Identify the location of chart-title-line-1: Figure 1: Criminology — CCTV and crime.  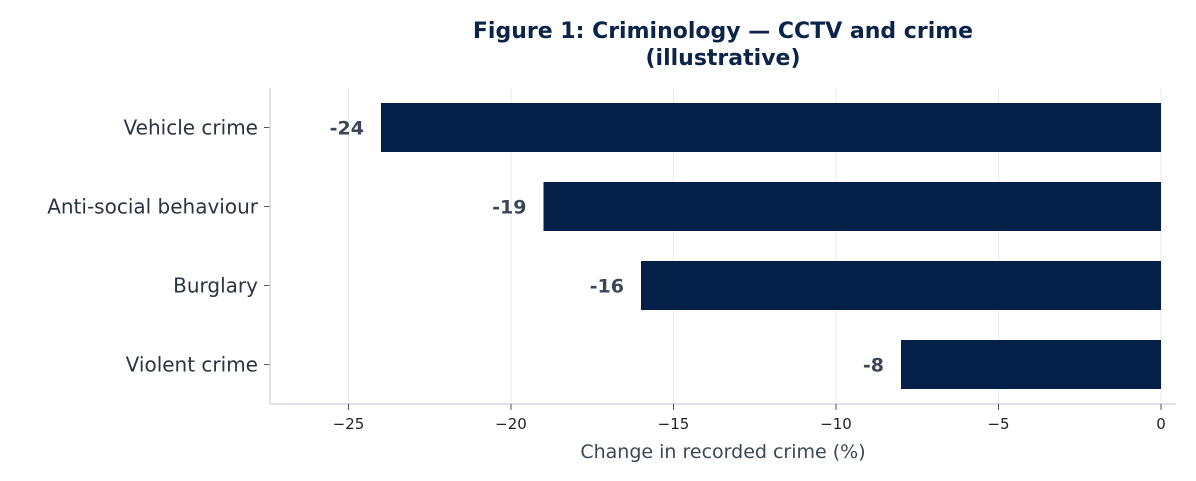
(723, 31).